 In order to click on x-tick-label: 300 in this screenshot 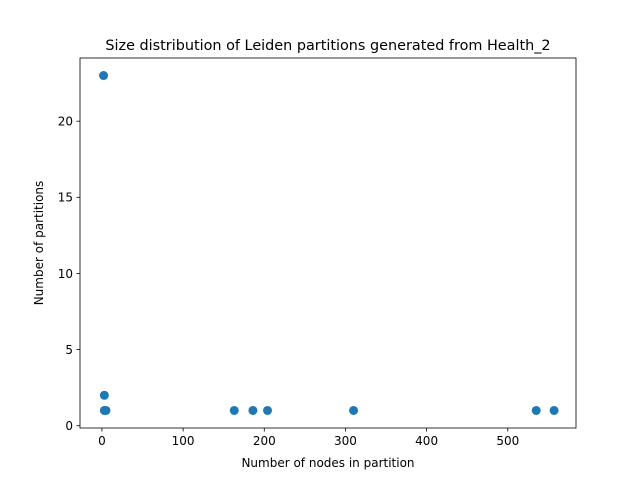, I will do `click(345, 441)`.